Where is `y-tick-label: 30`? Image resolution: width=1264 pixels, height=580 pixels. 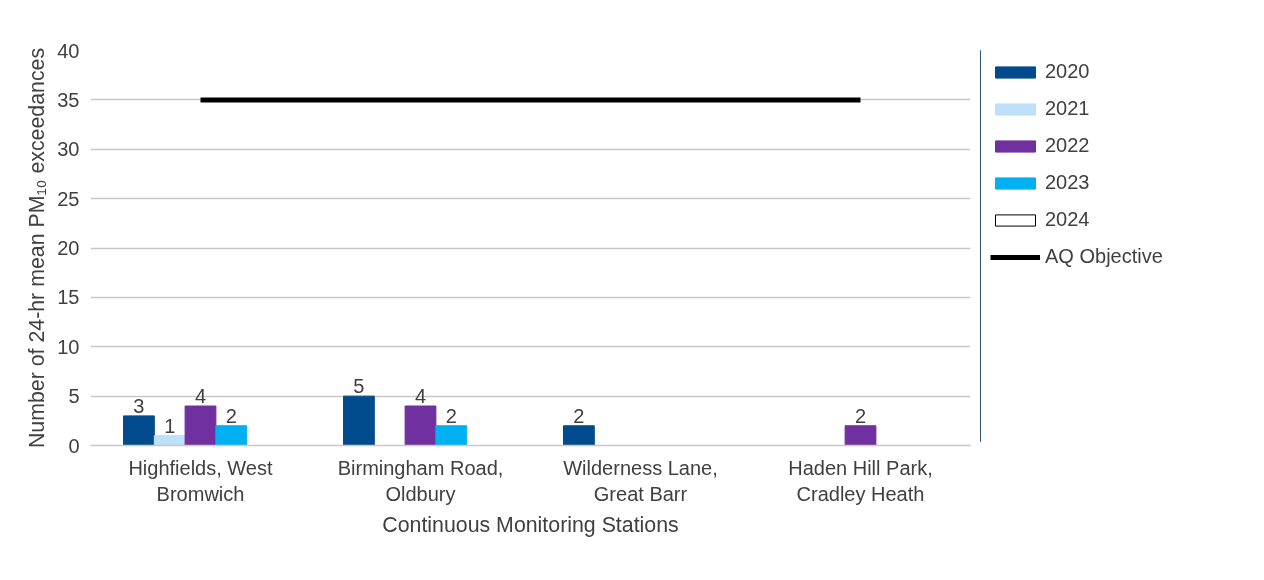
y-tick-label: 30 is located at coordinates (68, 149).